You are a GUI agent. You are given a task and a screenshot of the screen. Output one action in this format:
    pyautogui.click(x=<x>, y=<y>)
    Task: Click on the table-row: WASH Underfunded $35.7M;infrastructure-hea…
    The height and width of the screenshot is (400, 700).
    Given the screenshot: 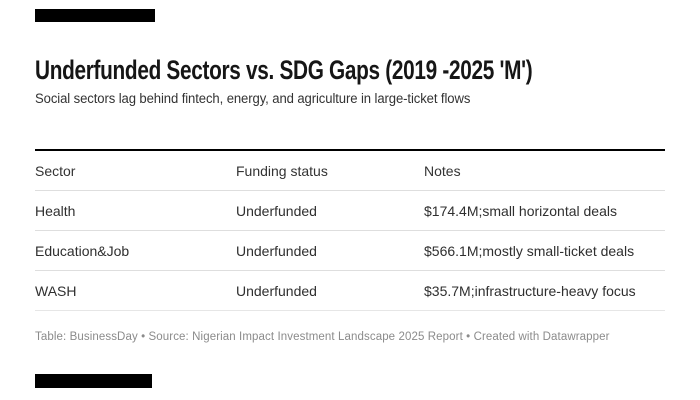 What is the action you would take?
    pyautogui.click(x=350, y=291)
    